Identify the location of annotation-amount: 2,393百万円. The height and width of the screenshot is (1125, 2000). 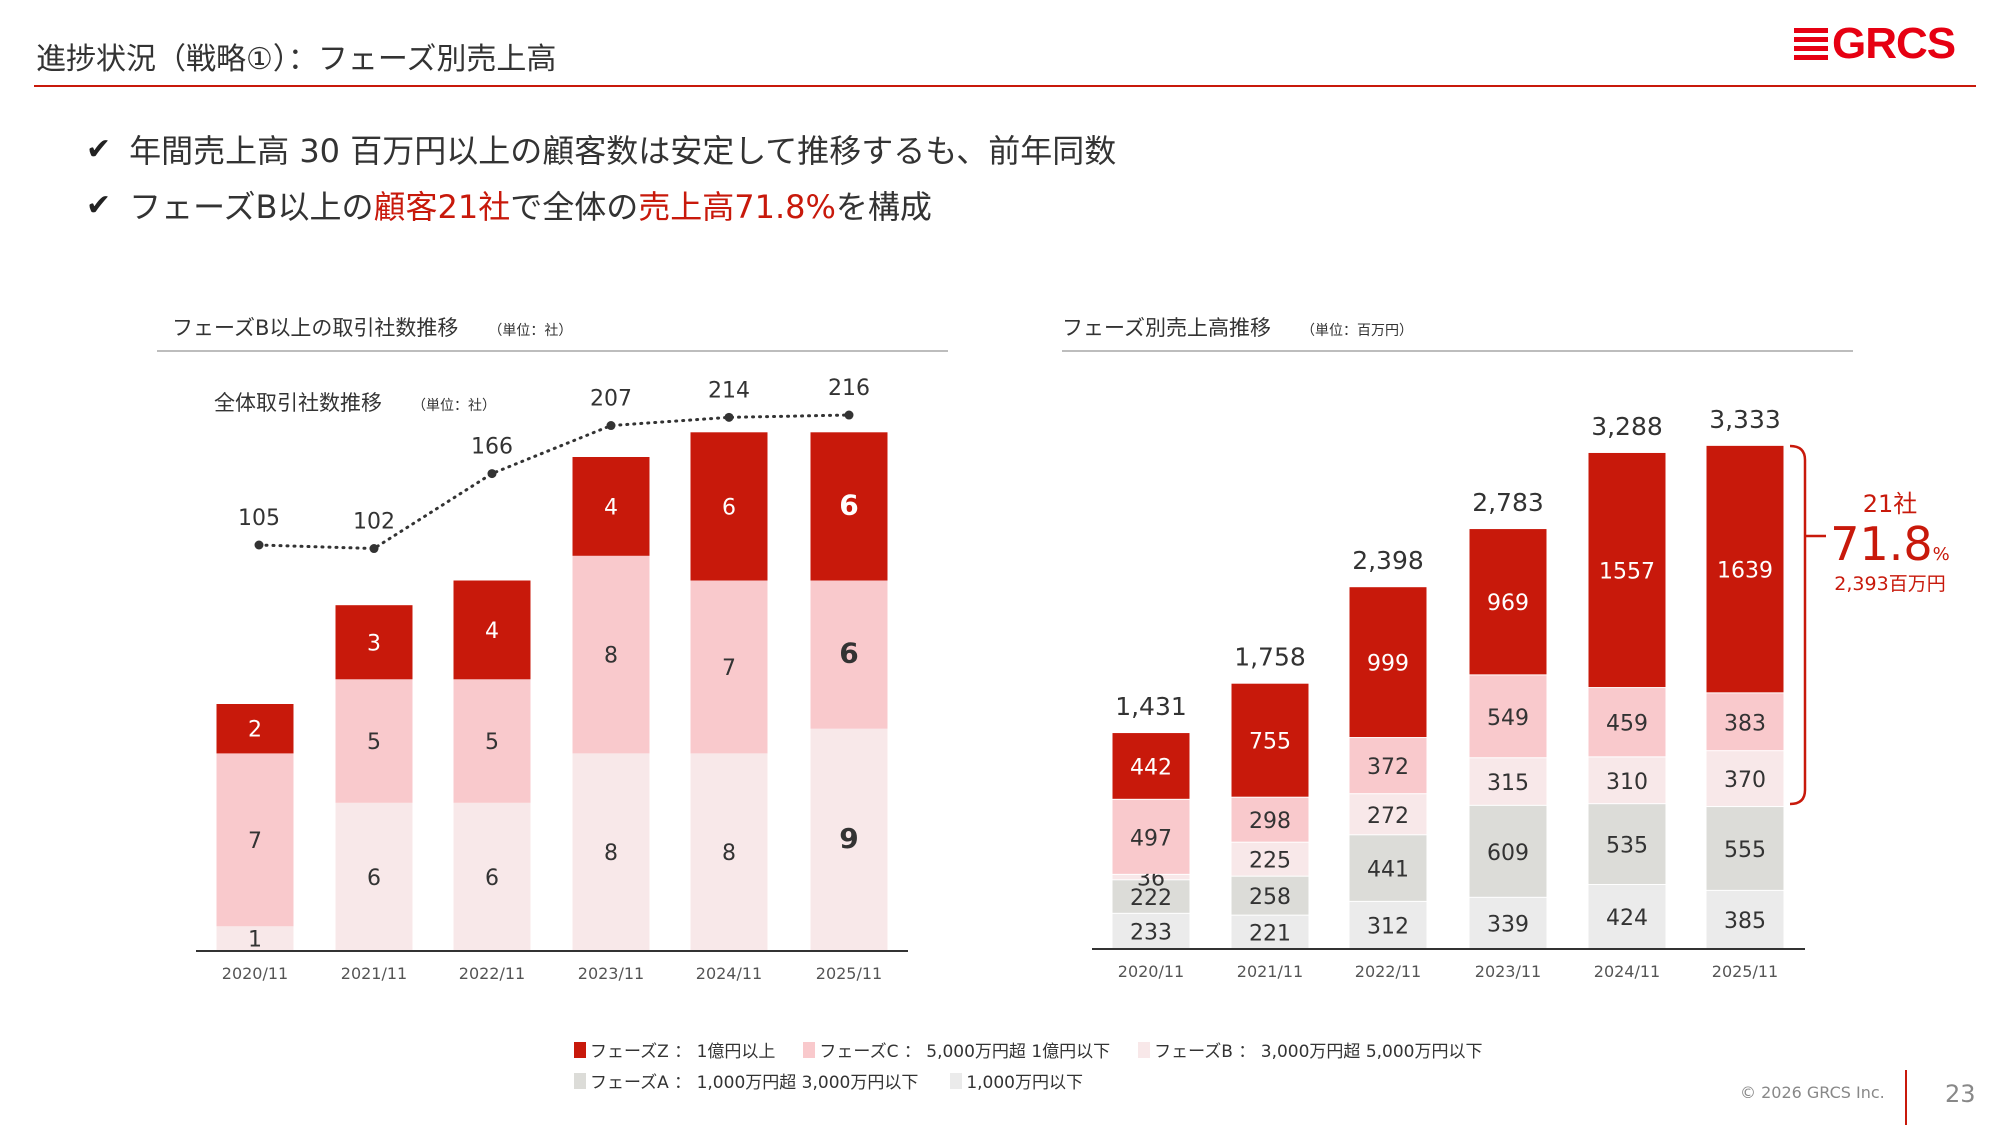
(1889, 584).